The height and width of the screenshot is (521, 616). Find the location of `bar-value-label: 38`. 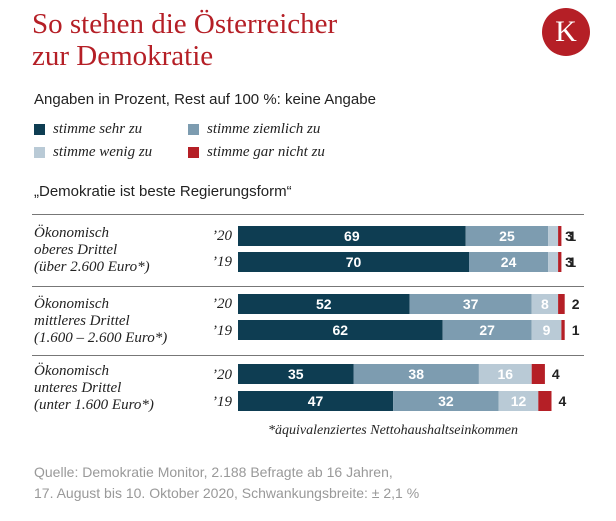

bar-value-label: 38 is located at coordinates (416, 374).